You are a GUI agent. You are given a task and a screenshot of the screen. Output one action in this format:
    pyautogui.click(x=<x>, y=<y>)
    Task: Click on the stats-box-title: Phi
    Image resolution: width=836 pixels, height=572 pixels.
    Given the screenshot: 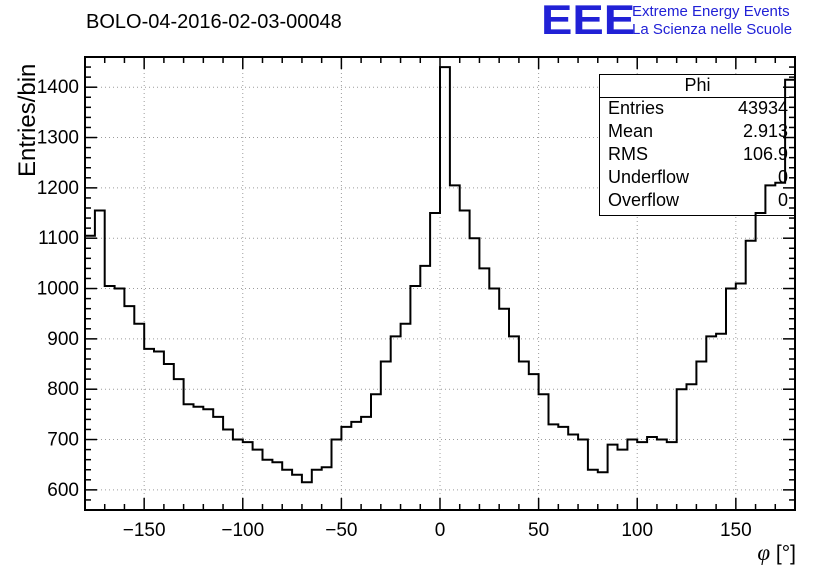 What is the action you would take?
    pyautogui.click(x=697, y=85)
    